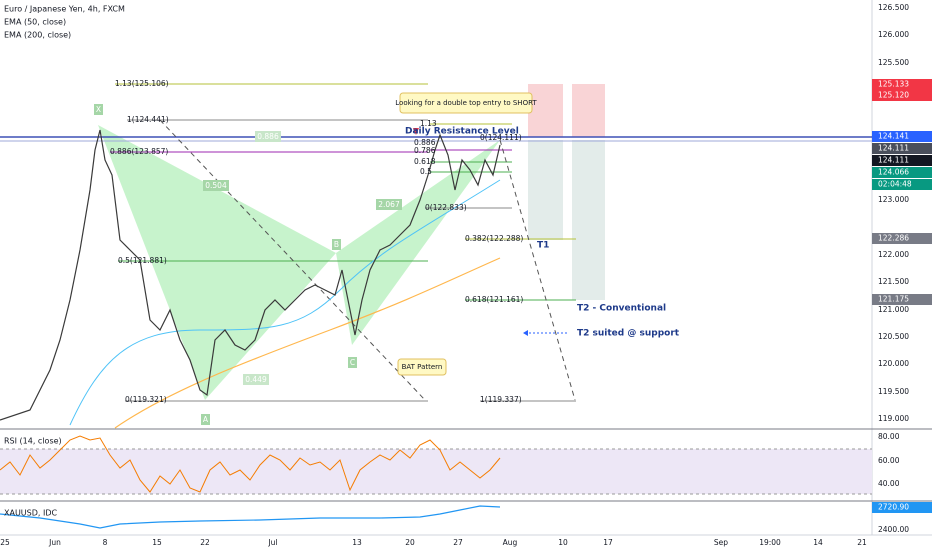 This screenshot has height=550, width=932. What do you see at coordinates (428, 123) in the screenshot?
I see `fib-label: 1.13` at bounding box center [428, 123].